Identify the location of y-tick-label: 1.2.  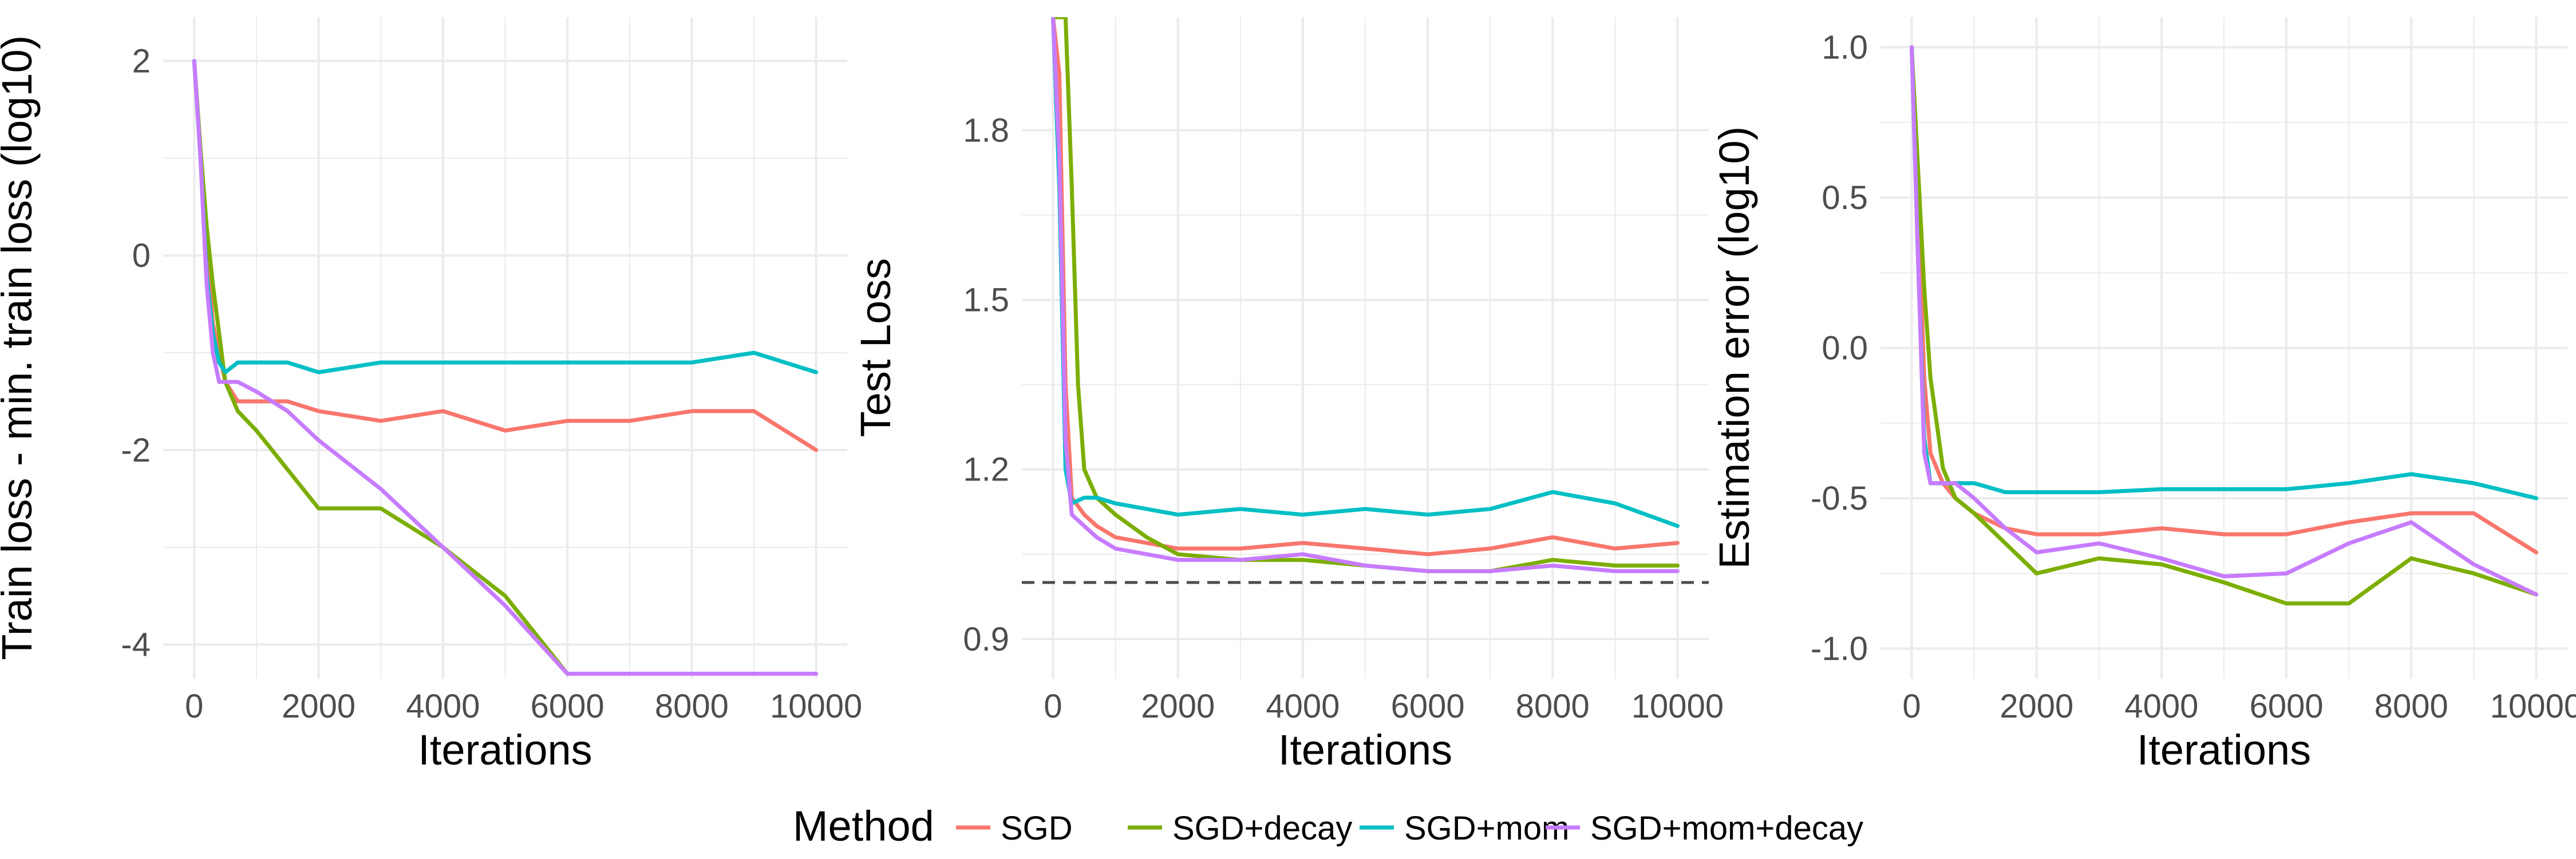
(986, 470).